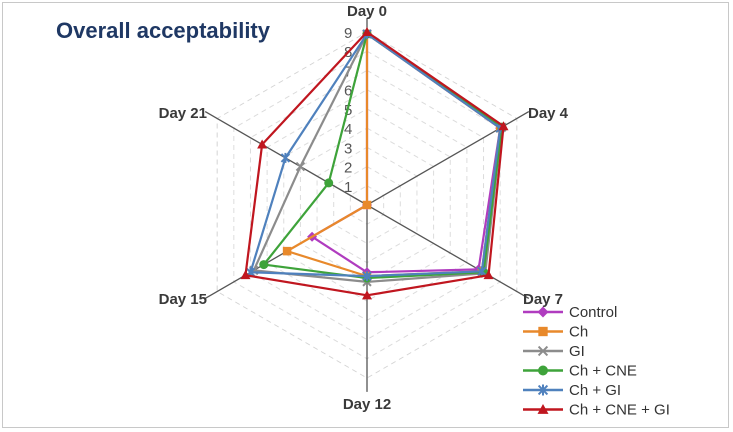  I want to click on chart-title: Overall acceptability, so click(163, 30).